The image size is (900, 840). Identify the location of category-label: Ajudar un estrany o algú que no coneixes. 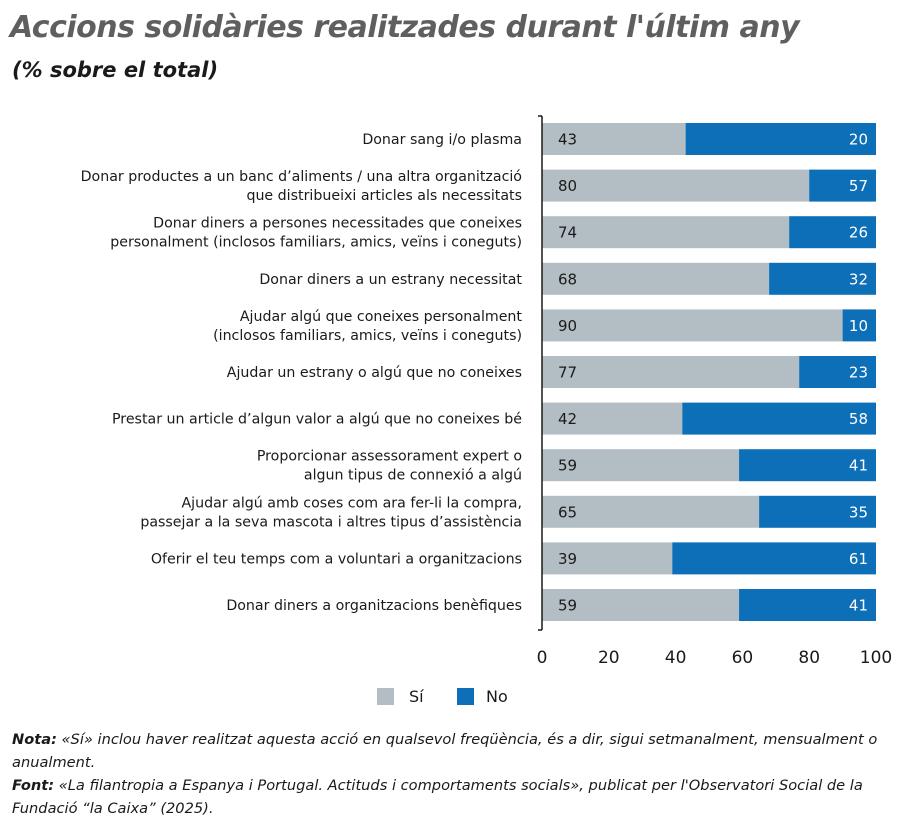
(374, 373).